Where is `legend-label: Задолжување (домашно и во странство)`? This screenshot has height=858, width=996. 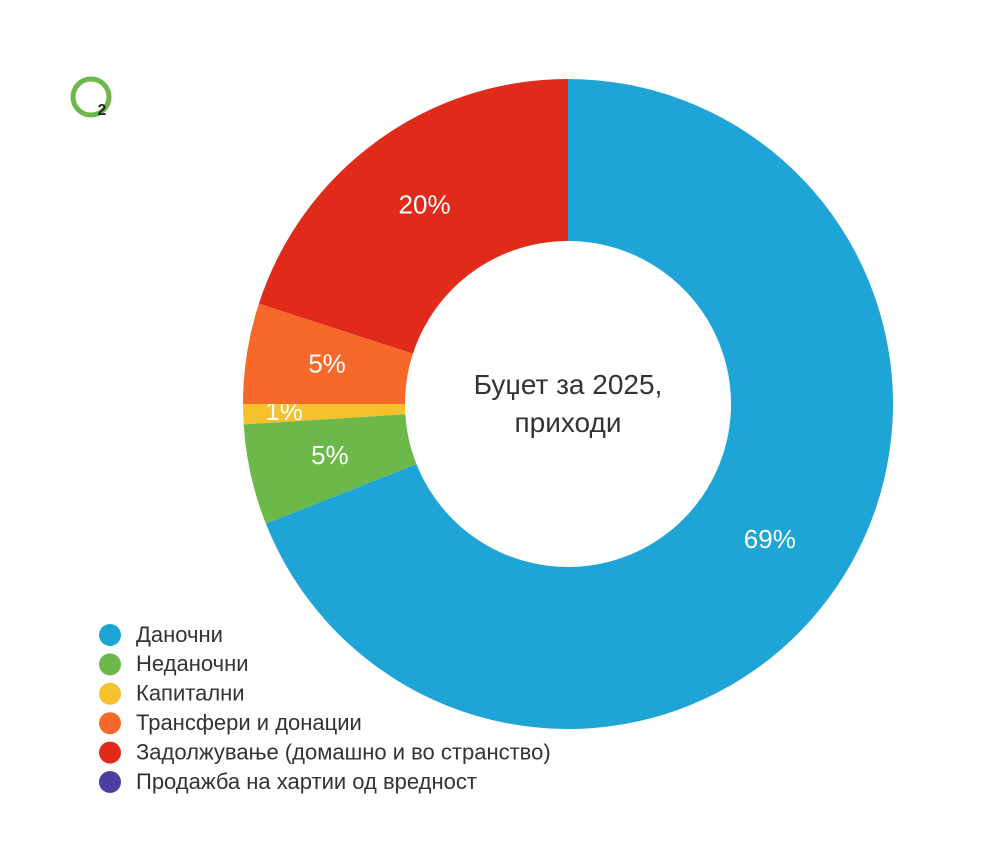
legend-label: Задолжување (домашно и во странство) is located at coordinates (343, 751).